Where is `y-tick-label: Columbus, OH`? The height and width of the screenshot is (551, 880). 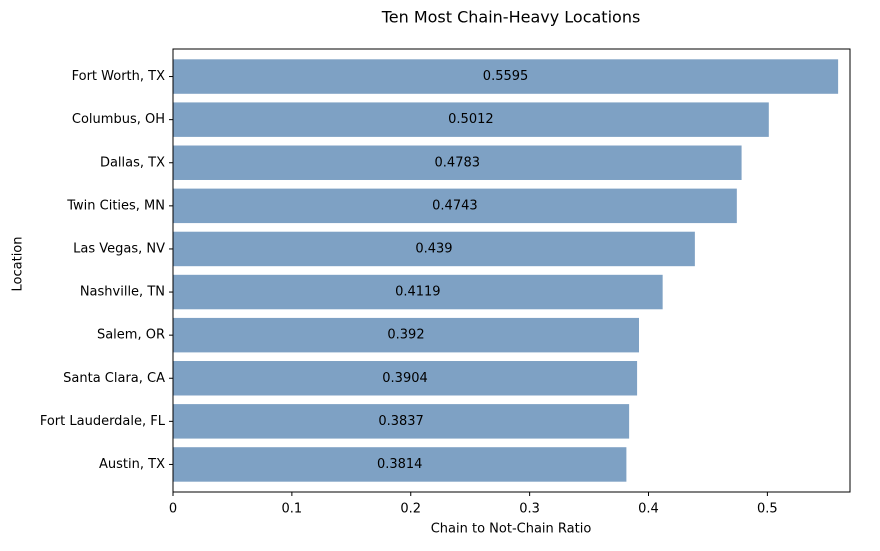
y-tick-label: Columbus, OH is located at coordinates (118, 119).